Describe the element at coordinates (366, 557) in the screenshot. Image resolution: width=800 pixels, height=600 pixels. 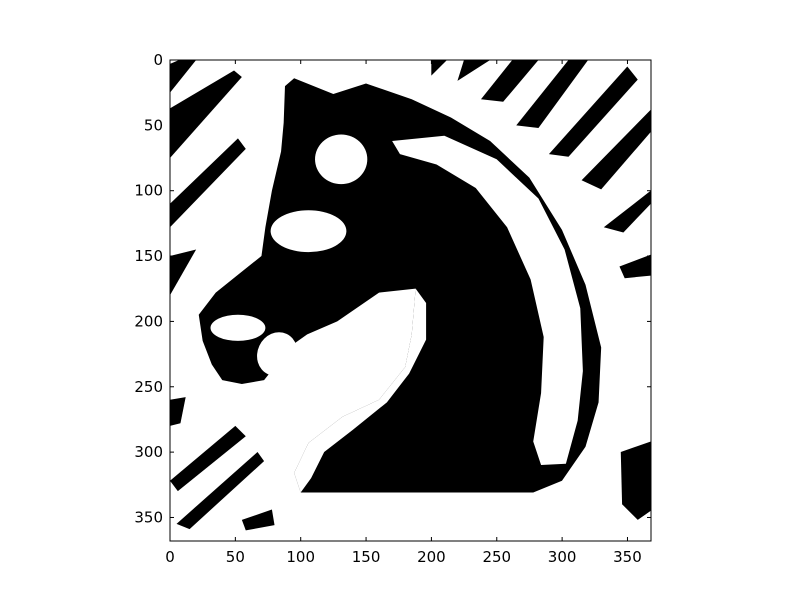
I see `x-tick-label: 150` at that location.